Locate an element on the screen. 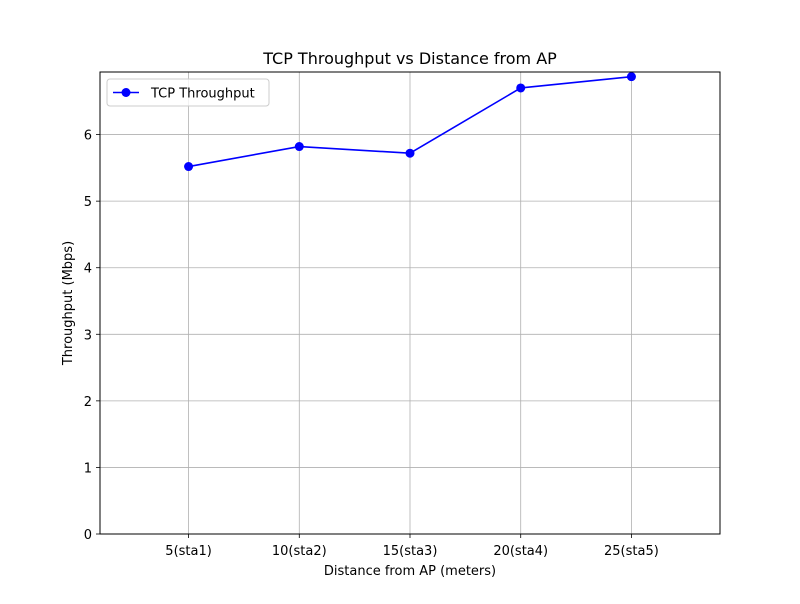  legend: TCP Throughput is located at coordinates (188, 92).